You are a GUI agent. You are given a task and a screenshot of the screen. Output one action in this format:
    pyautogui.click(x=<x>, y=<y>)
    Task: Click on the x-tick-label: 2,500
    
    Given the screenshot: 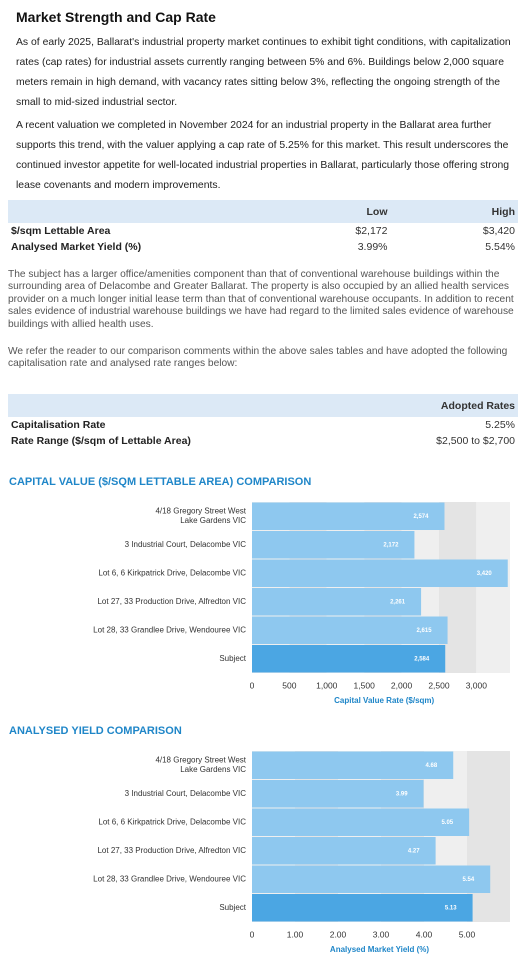 What is the action you would take?
    pyautogui.click(x=439, y=685)
    